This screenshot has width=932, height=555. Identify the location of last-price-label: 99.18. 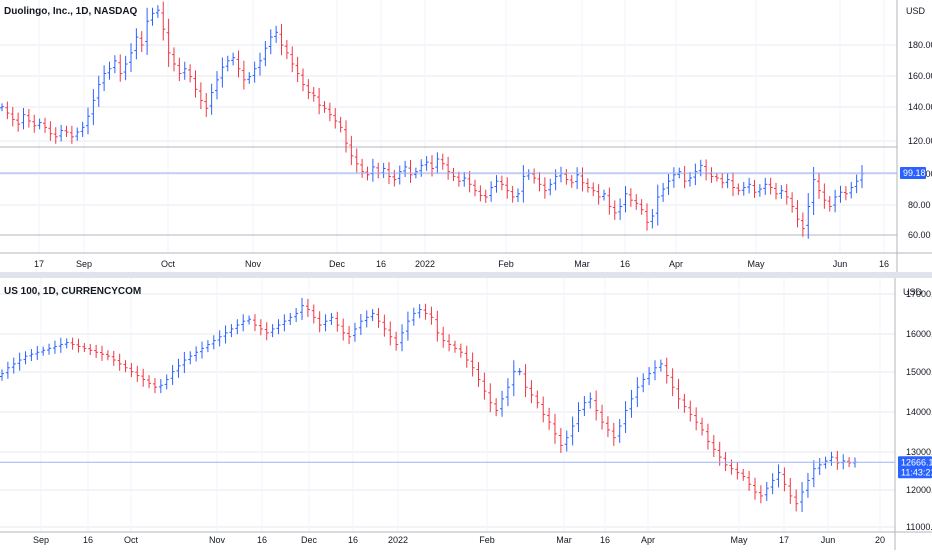
(914, 173).